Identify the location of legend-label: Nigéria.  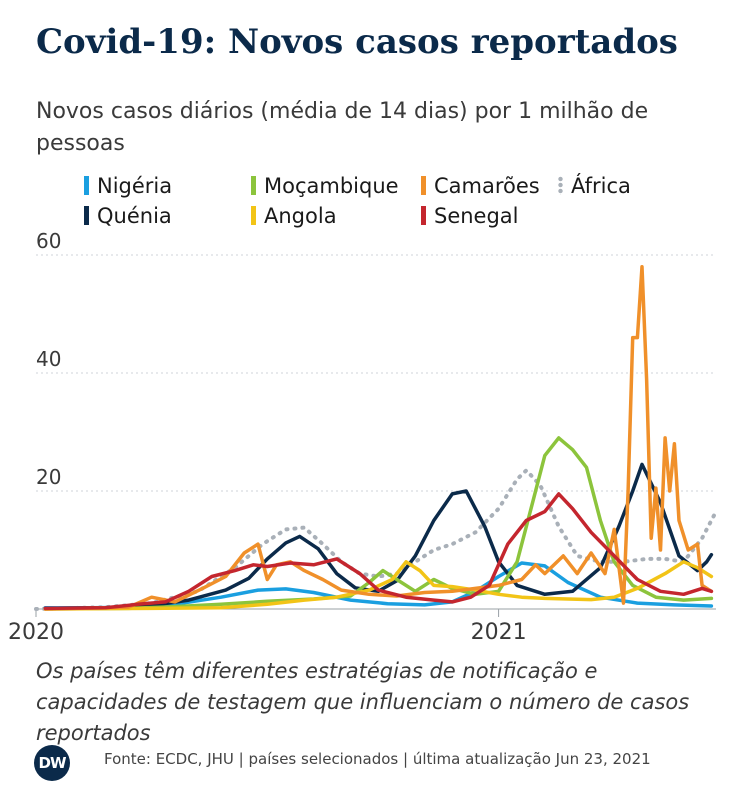
(135, 186).